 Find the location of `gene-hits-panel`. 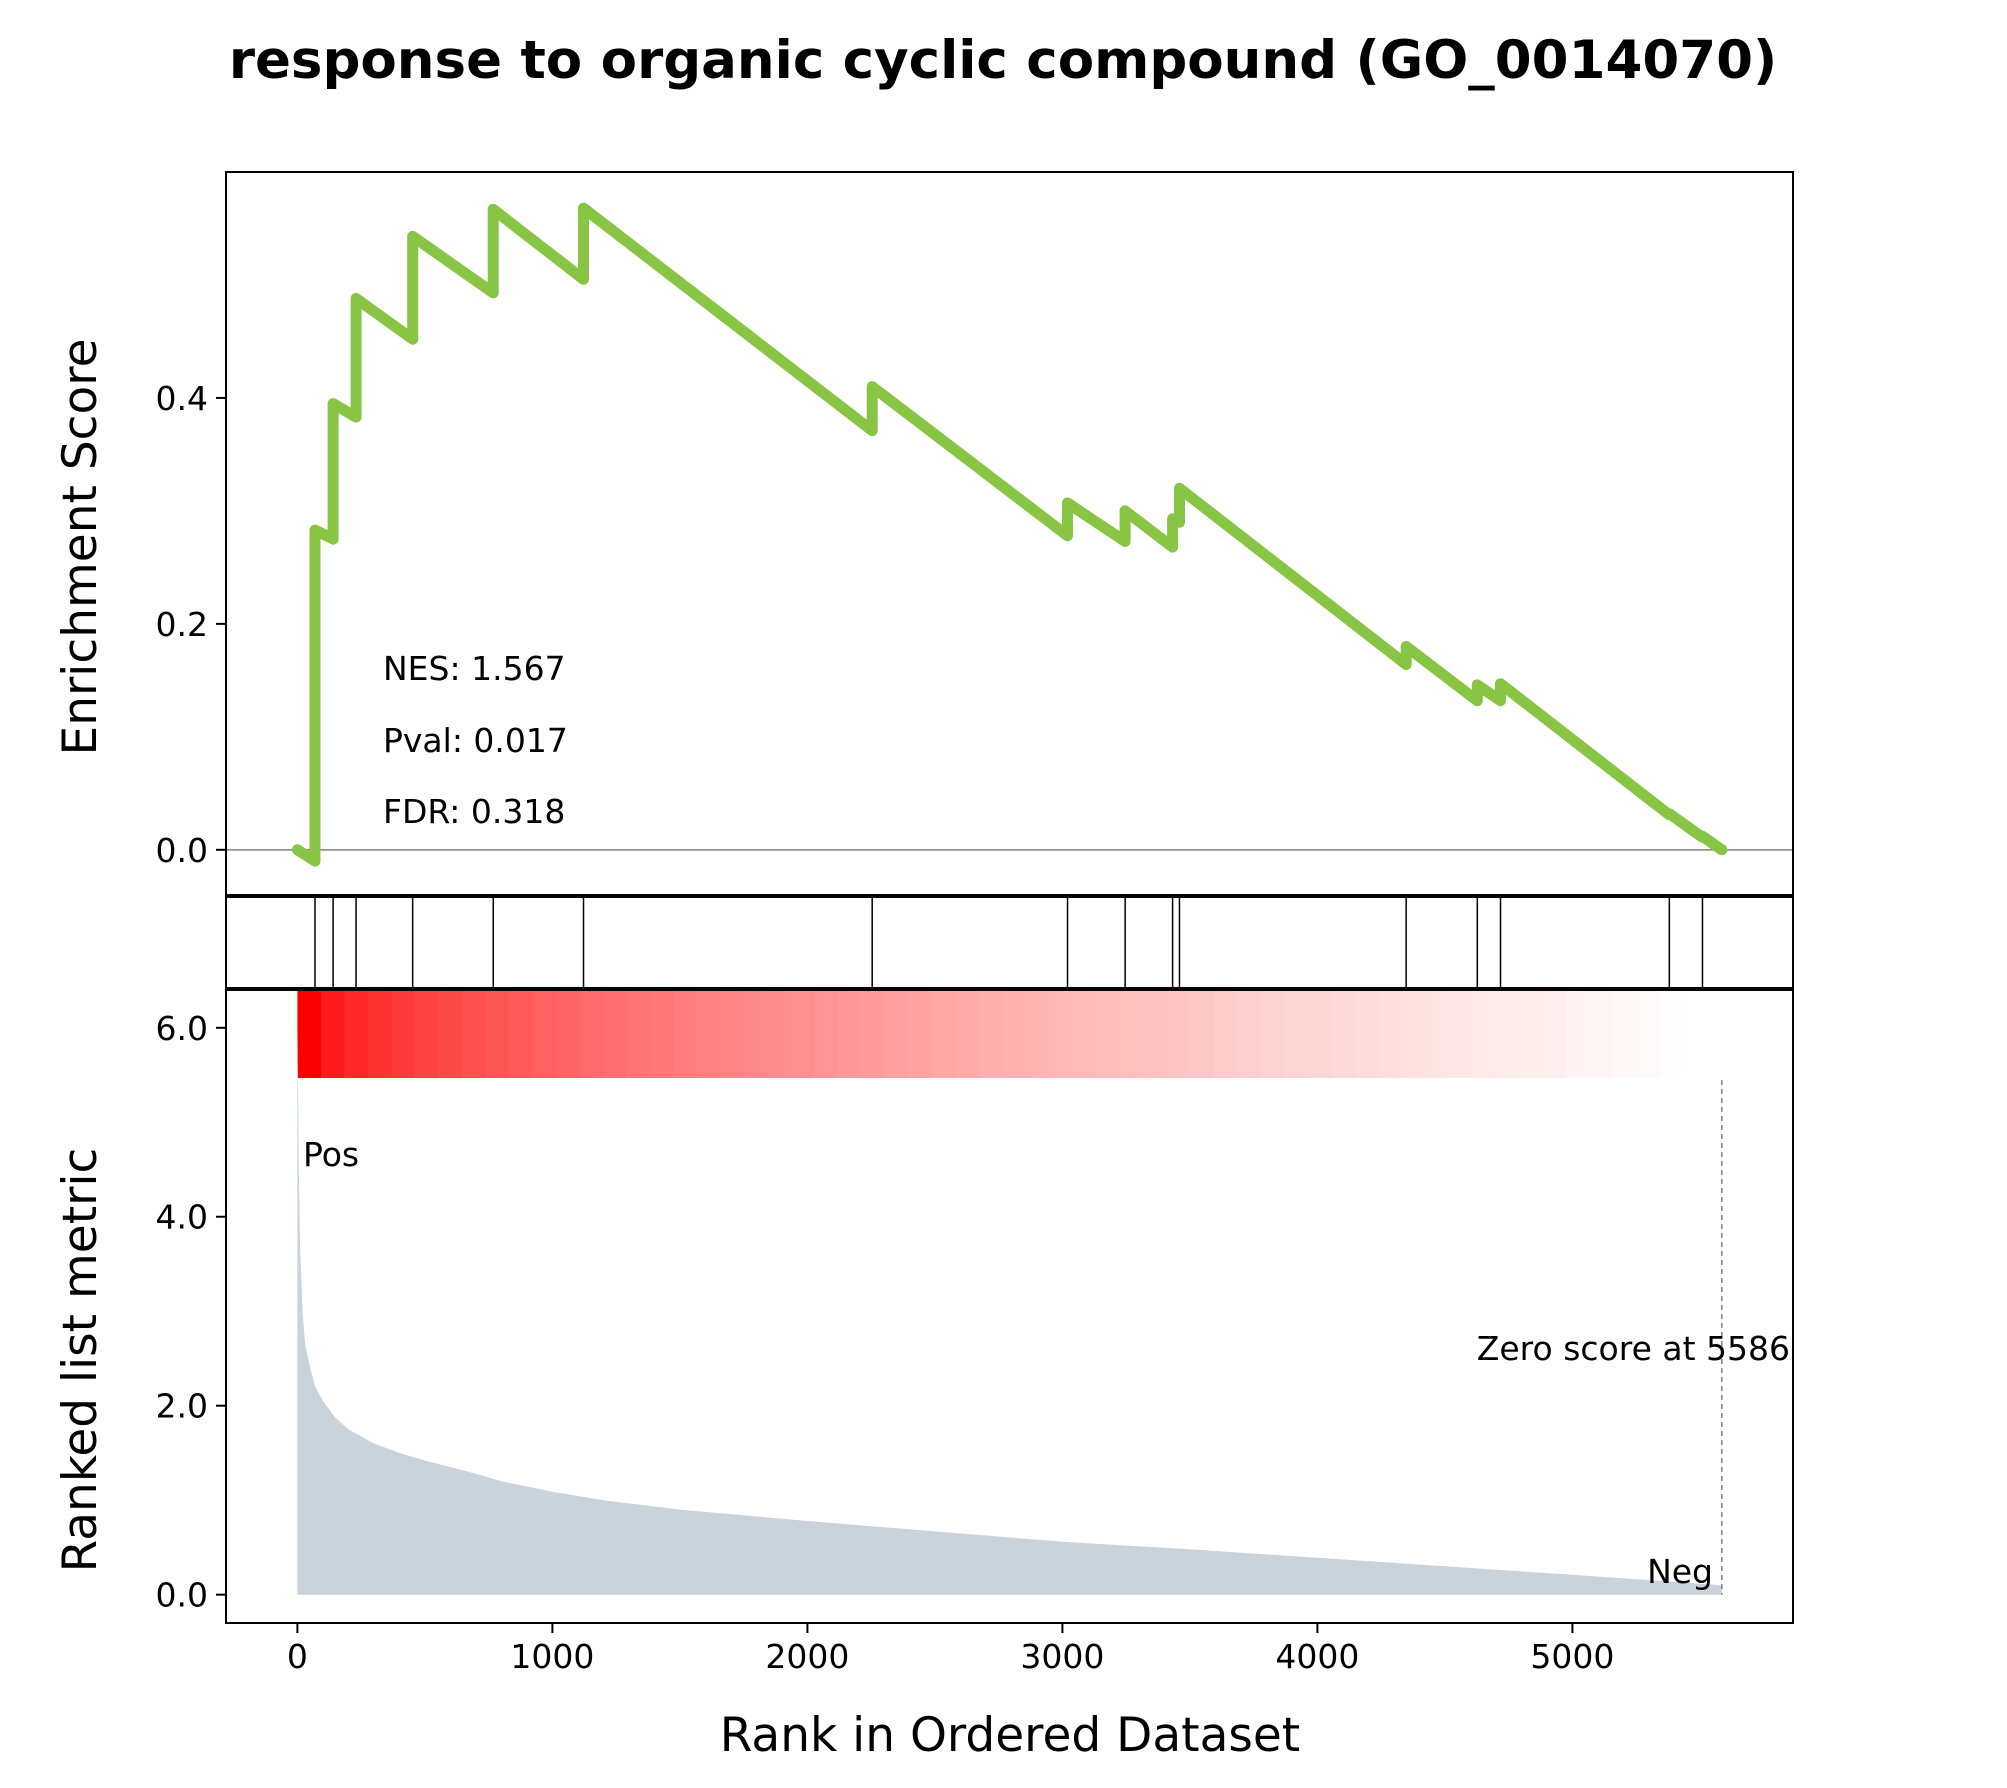

gene-hits-panel is located at coordinates (1009, 942).